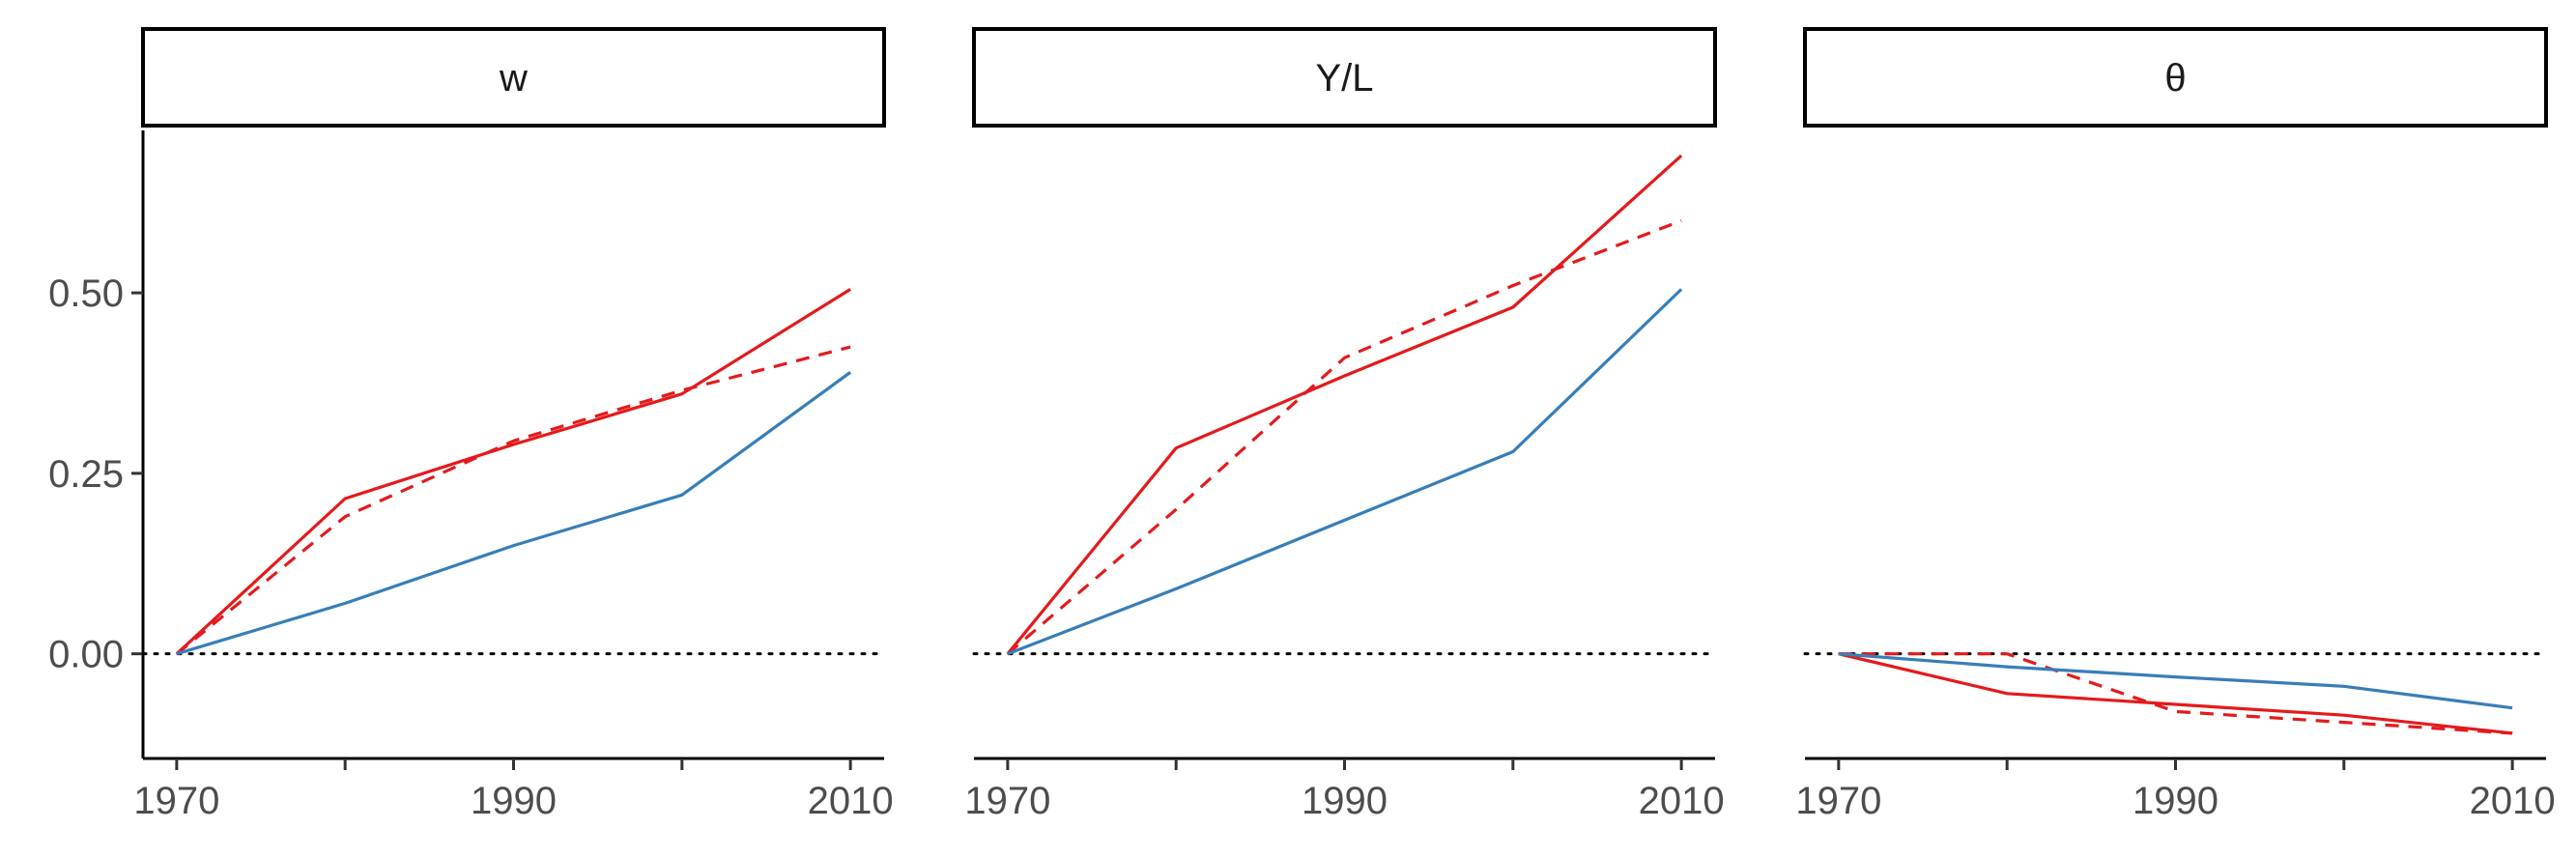  I want to click on y-tick-label: 0.50, so click(86, 293).